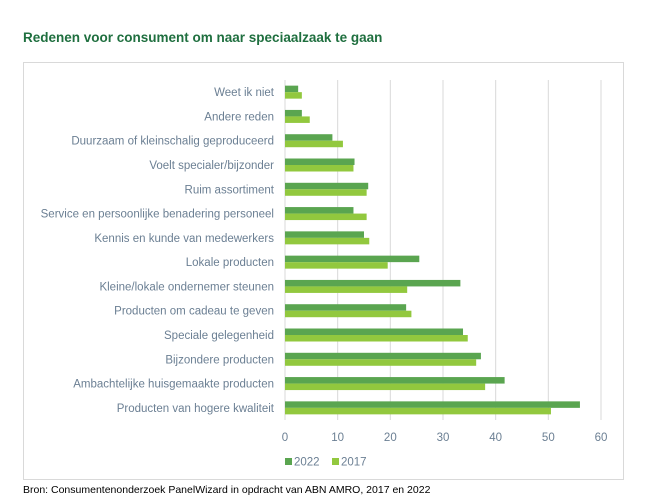 The width and height of the screenshot is (664, 499). Describe the element at coordinates (230, 263) in the screenshot. I see `category-label: Lokale producten` at that location.